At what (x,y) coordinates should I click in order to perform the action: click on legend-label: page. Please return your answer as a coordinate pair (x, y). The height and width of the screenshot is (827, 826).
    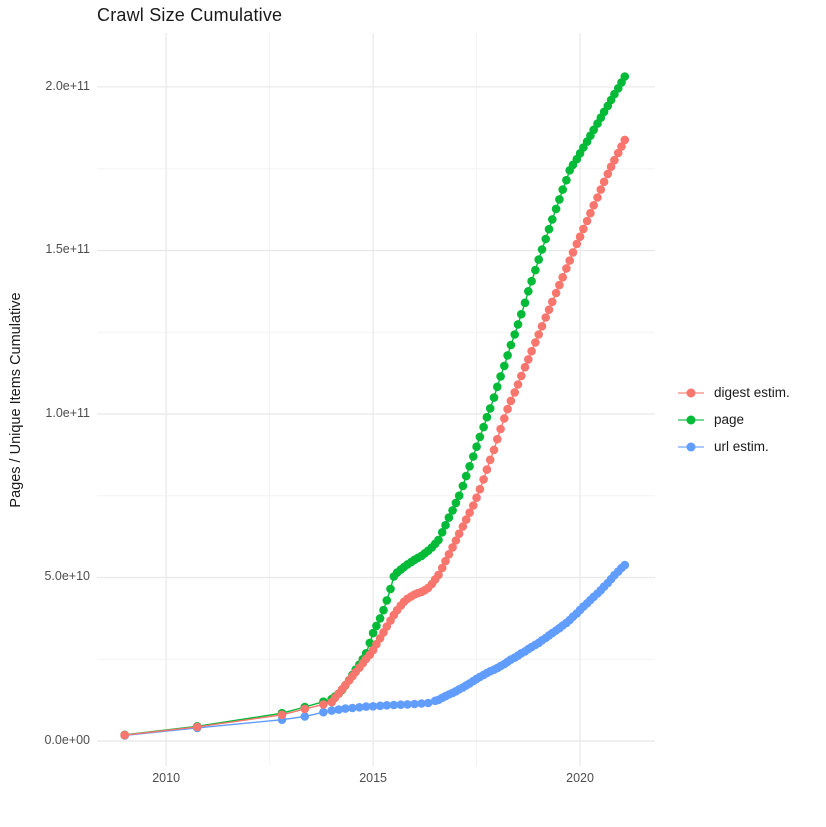
    Looking at the image, I should click on (729, 419).